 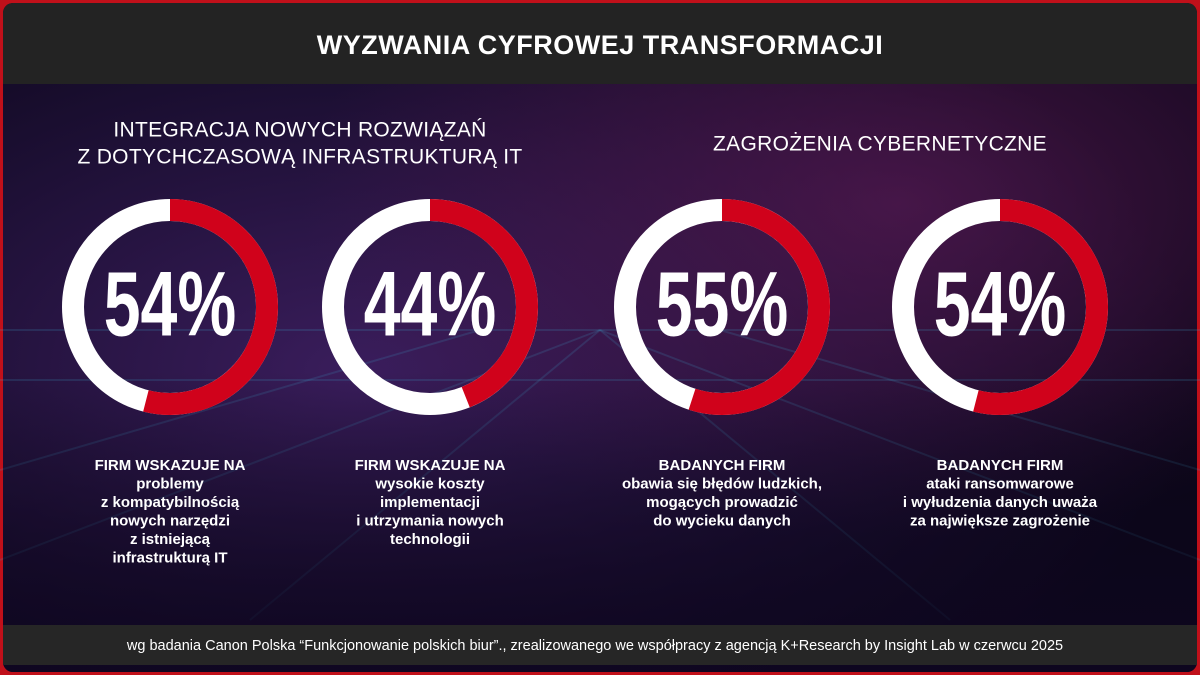 What do you see at coordinates (430, 539) in the screenshot?
I see `caption: technologii` at bounding box center [430, 539].